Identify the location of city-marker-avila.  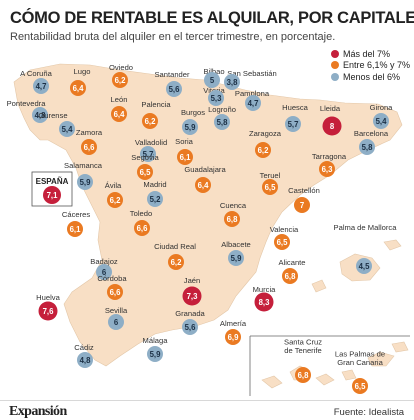
(115, 200).